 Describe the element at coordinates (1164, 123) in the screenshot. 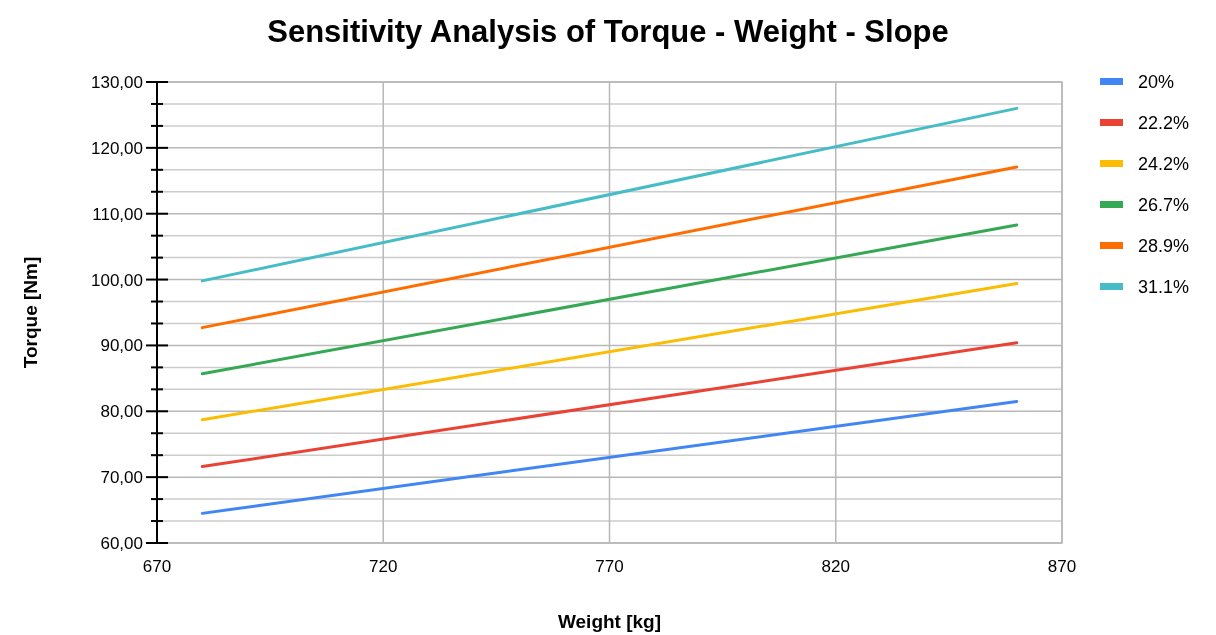

I see `legend-label: 22.2%` at that location.